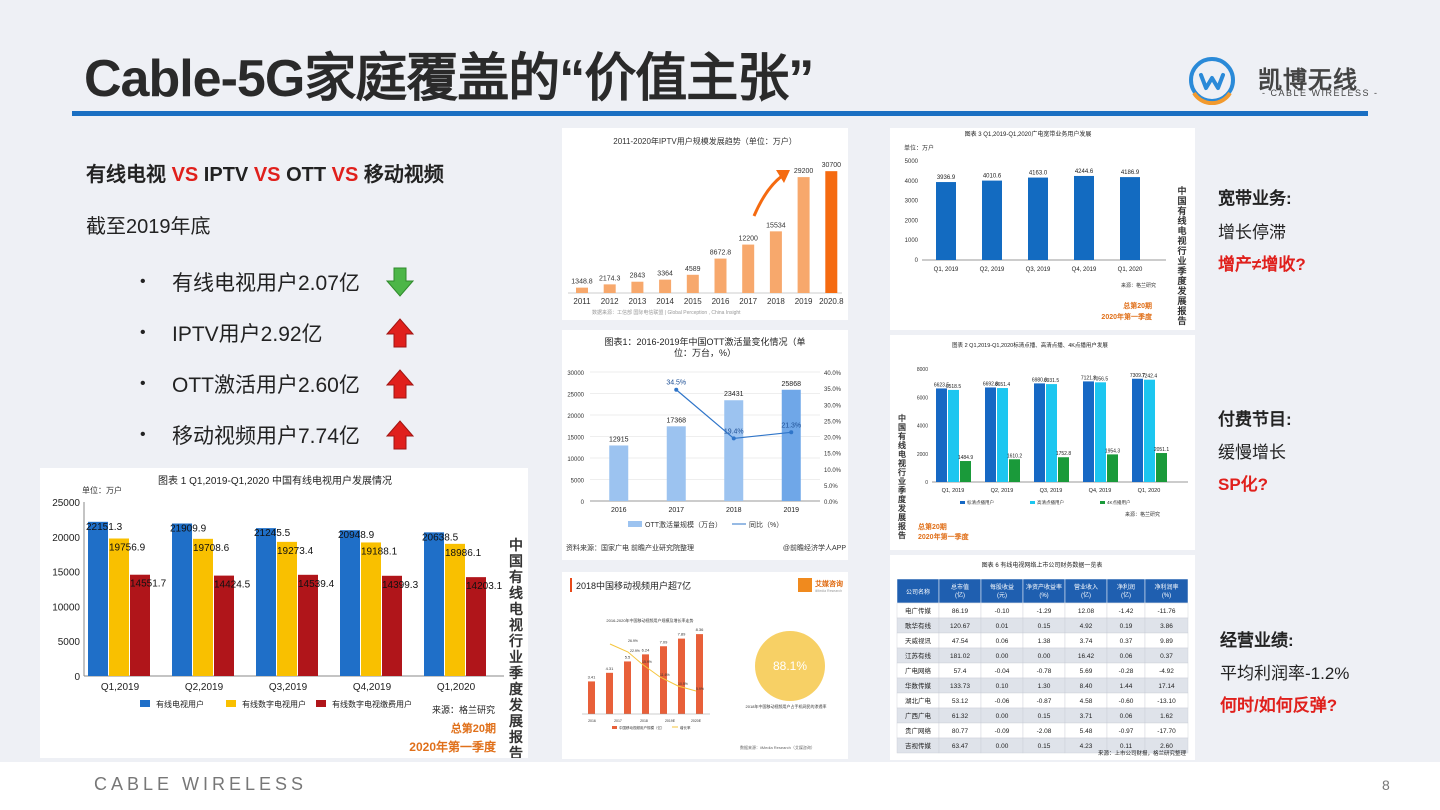 The height and width of the screenshot is (810, 1440). Describe the element at coordinates (902, 526) in the screenshot. I see `side-title-char: 报` at that location.